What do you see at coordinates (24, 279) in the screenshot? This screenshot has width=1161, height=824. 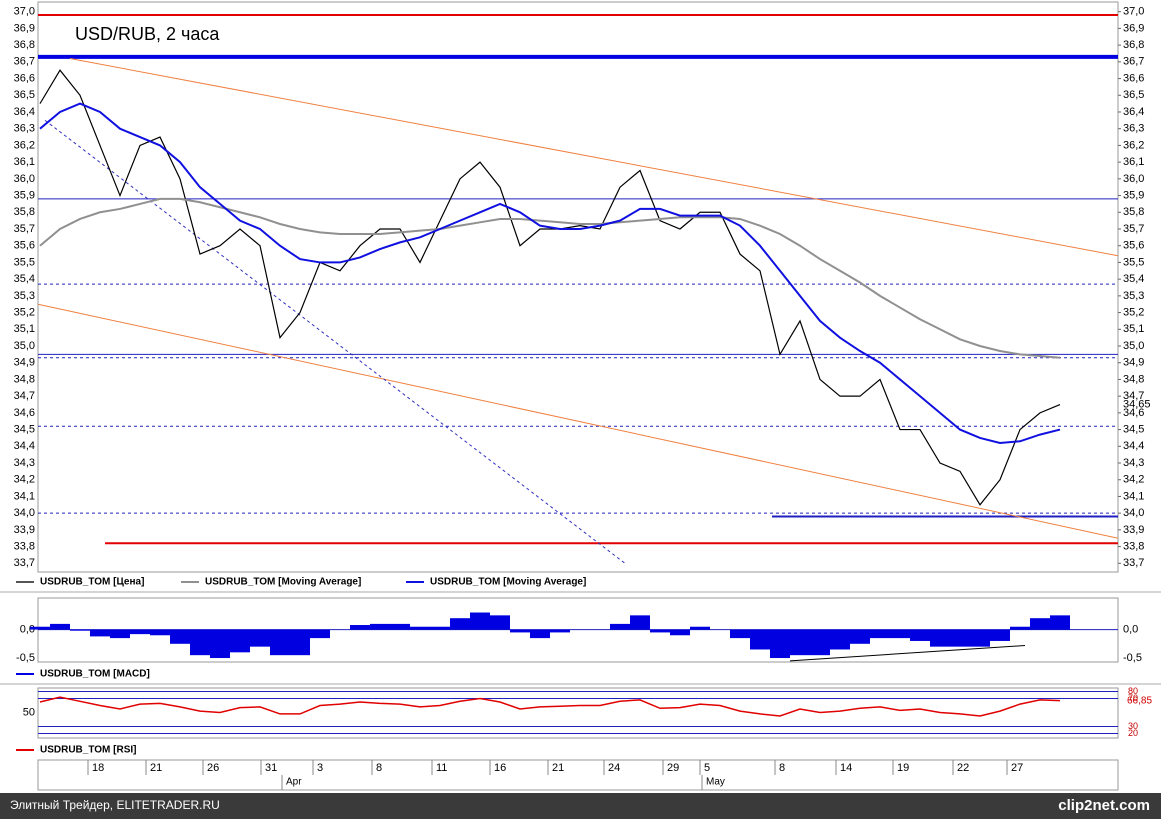 I see `y-tick-label: 35,4` at bounding box center [24, 279].